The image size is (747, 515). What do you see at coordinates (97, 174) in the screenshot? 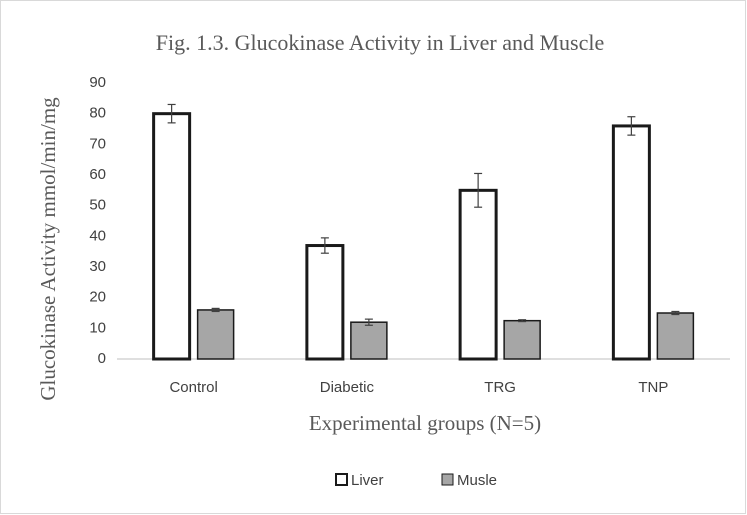
I see `y-tick-label: 60` at bounding box center [97, 174].